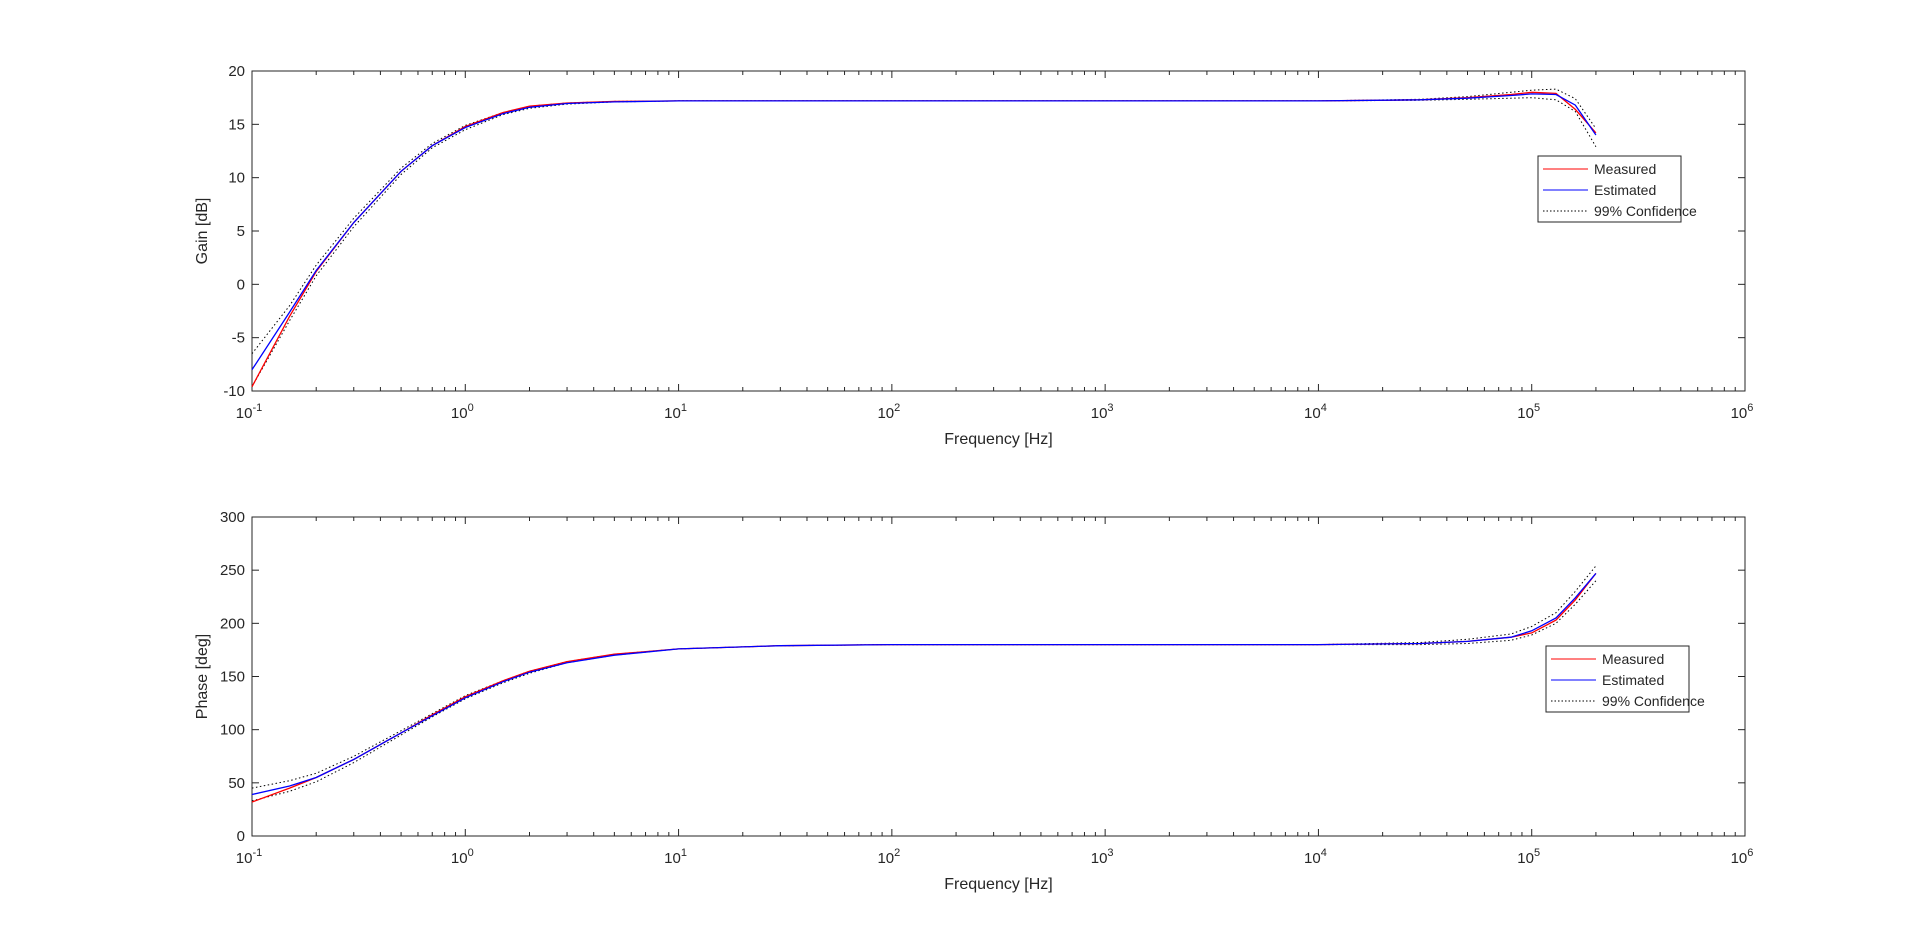 This screenshot has height=936, width=1920. What do you see at coordinates (232, 623) in the screenshot?
I see `y-tick-label: 200` at bounding box center [232, 623].